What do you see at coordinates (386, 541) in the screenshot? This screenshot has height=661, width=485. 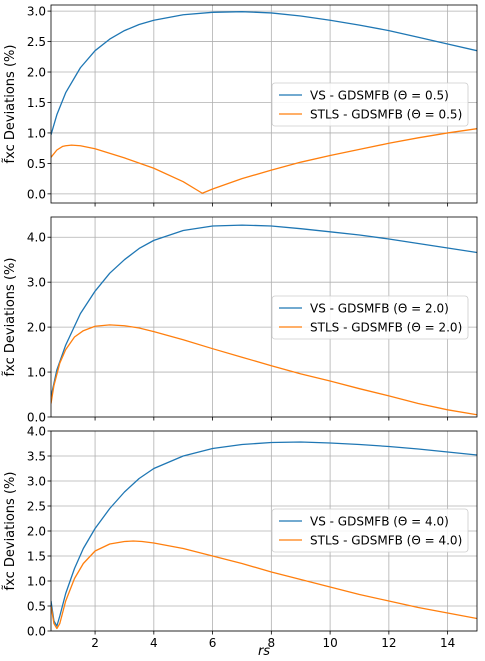 I see `legend-label: STLS - GDSMFB (Θ = 4.0)` at bounding box center [386, 541].